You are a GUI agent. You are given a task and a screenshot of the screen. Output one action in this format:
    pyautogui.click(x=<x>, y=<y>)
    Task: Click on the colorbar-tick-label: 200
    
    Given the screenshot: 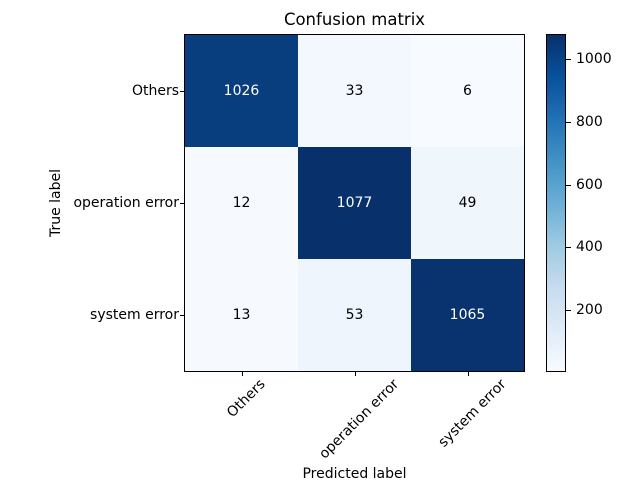 What is the action you would take?
    pyautogui.click(x=589, y=310)
    